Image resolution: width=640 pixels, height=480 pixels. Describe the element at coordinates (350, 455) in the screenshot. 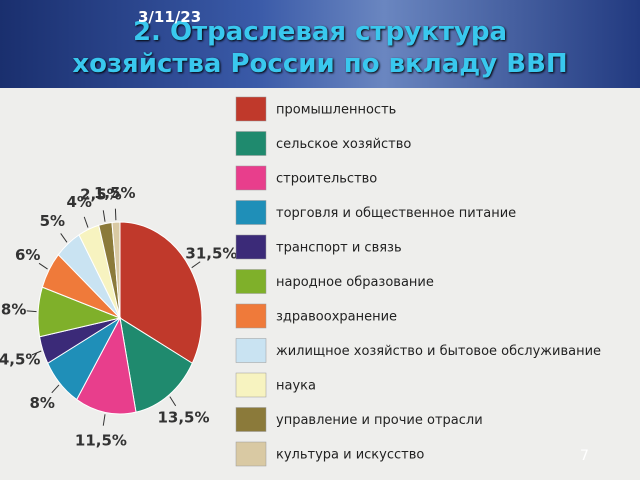

I see `legend-label: культура и искусство` at that location.